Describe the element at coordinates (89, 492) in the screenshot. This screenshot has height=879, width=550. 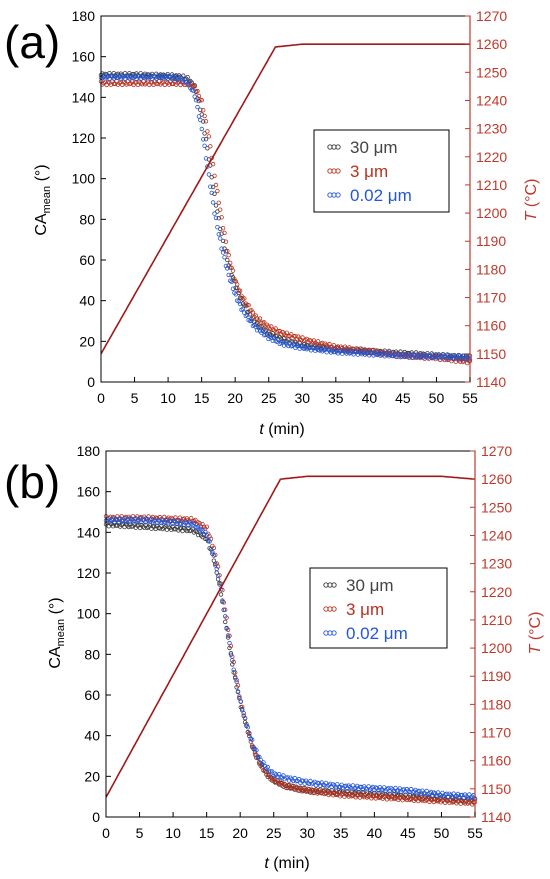
I see `y-tick-label: 160` at that location.